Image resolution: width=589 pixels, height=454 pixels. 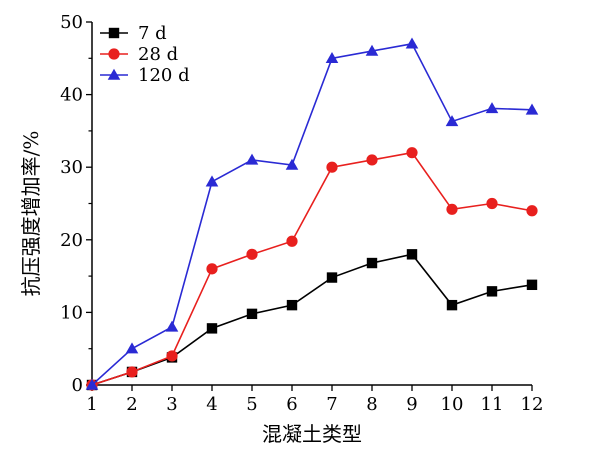 I want to click on x-tick-label: 11, so click(x=492, y=404).